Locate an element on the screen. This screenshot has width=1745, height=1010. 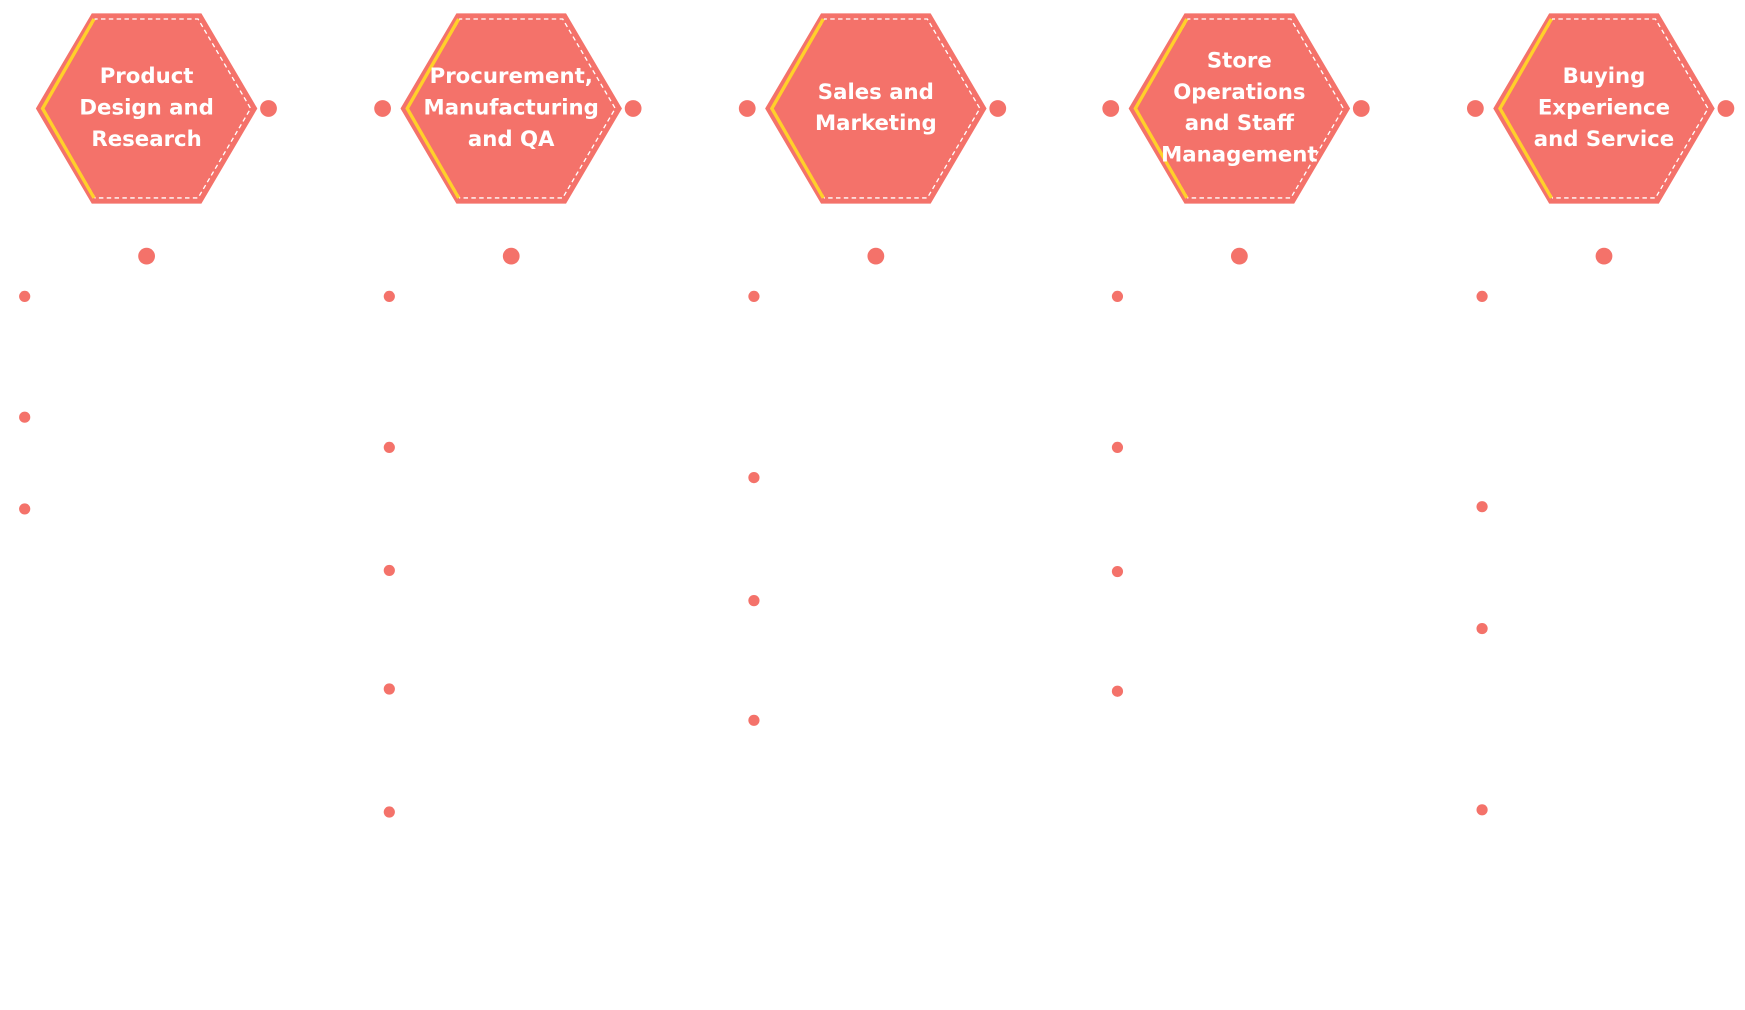
stage-label: and QA is located at coordinates (511, 139).